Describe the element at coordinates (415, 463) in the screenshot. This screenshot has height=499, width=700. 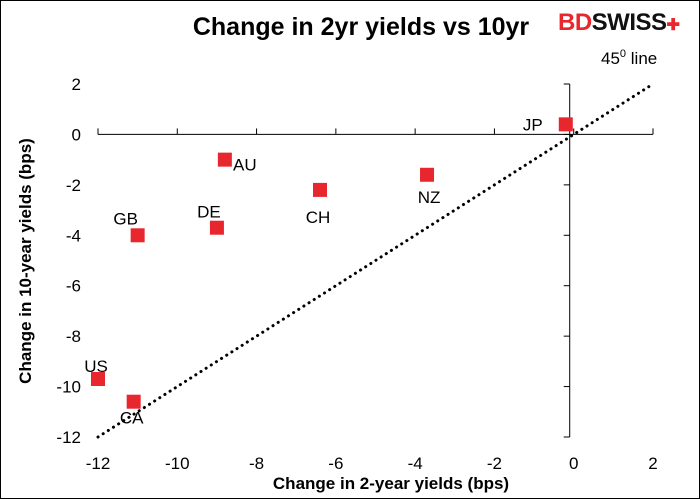
I see `x-tick-label: -4` at that location.